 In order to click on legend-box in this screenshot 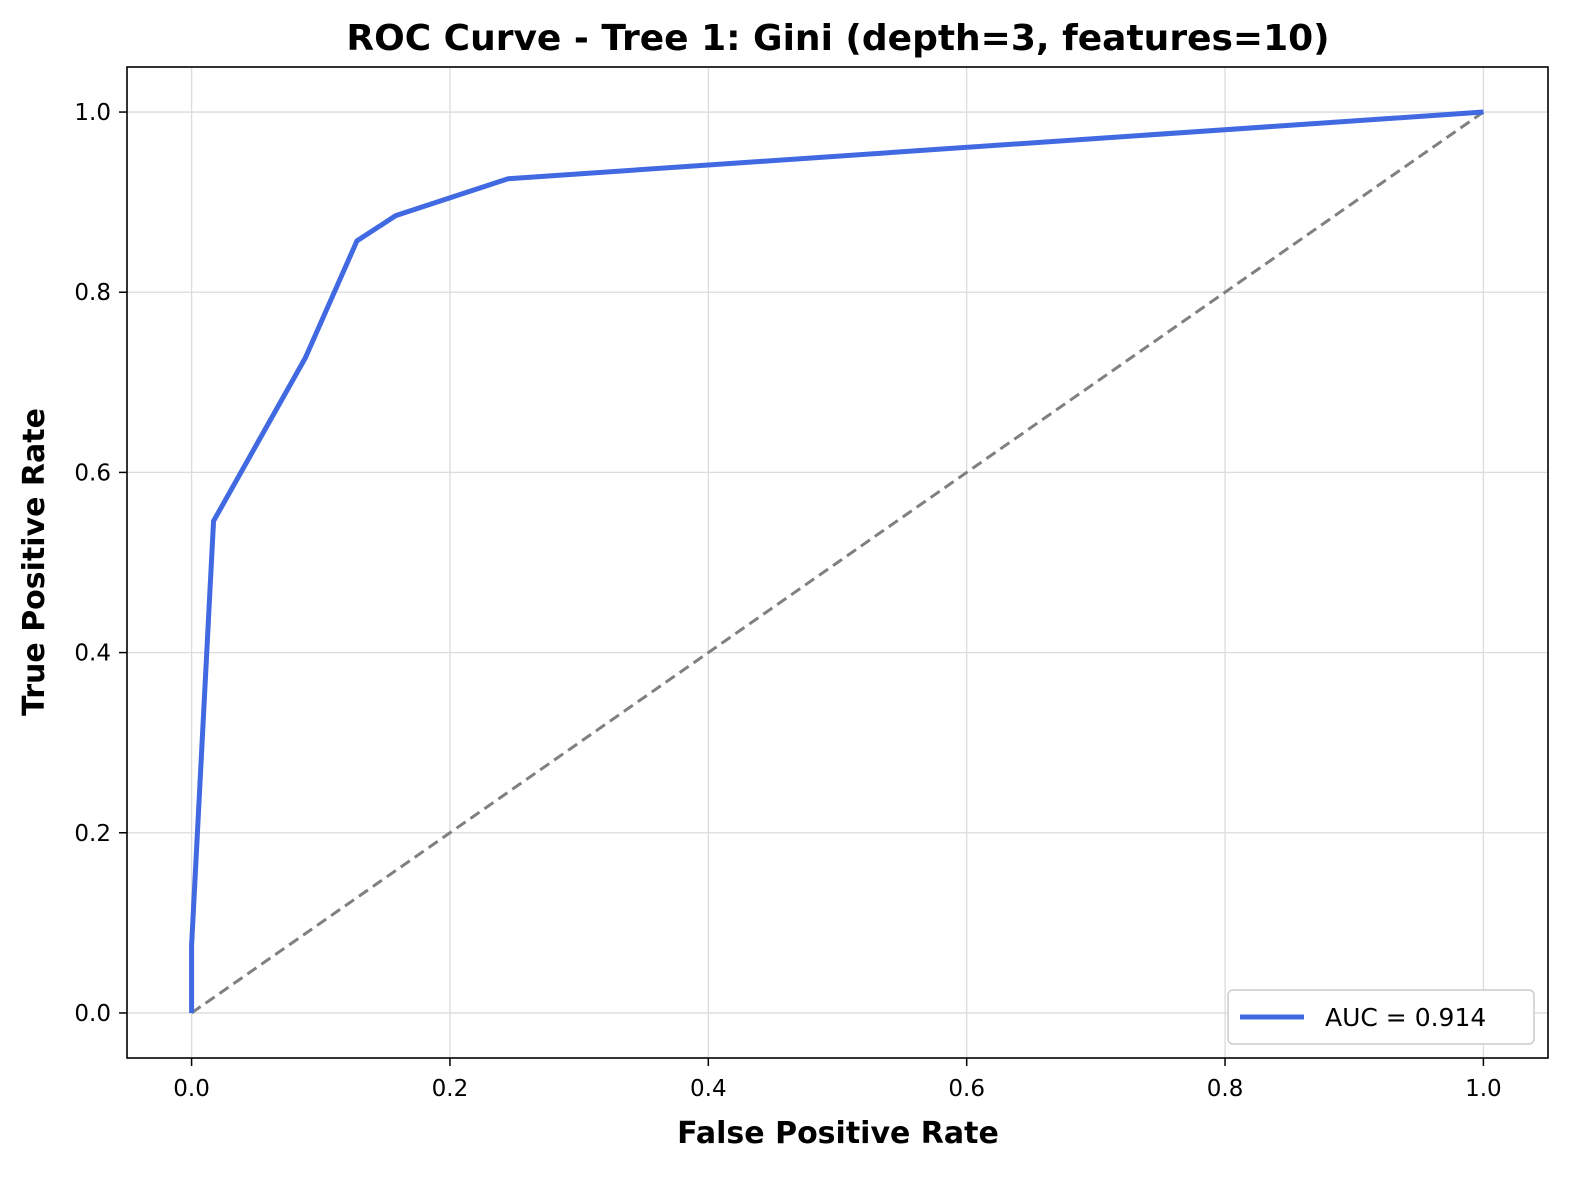, I will do `click(1381, 1017)`.